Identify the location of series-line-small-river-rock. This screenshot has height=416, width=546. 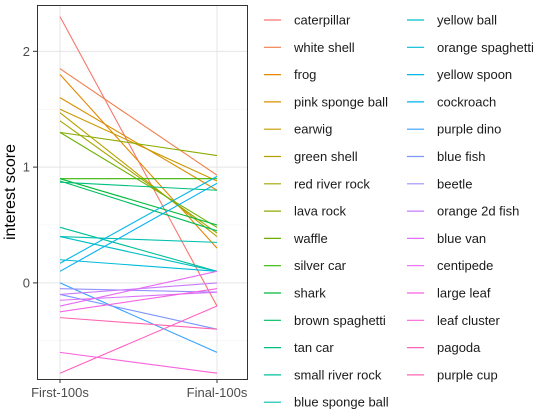
(138, 249).